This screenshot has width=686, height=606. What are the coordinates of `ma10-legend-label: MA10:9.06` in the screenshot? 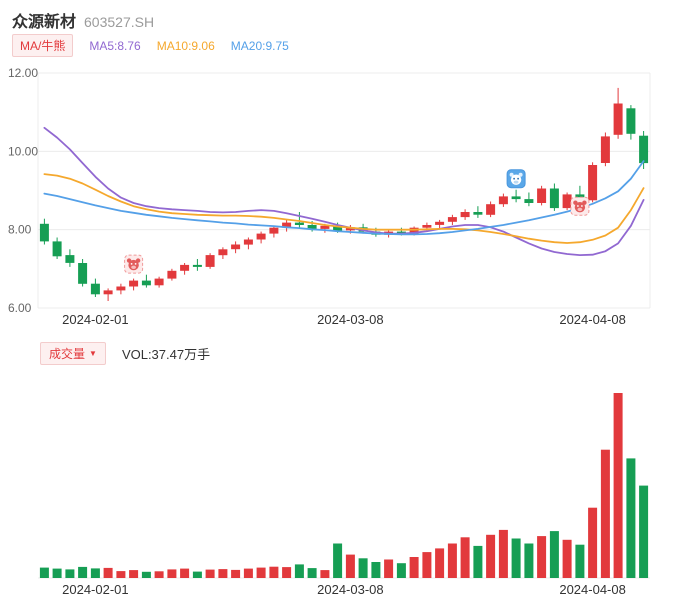 It's located at (185, 45).